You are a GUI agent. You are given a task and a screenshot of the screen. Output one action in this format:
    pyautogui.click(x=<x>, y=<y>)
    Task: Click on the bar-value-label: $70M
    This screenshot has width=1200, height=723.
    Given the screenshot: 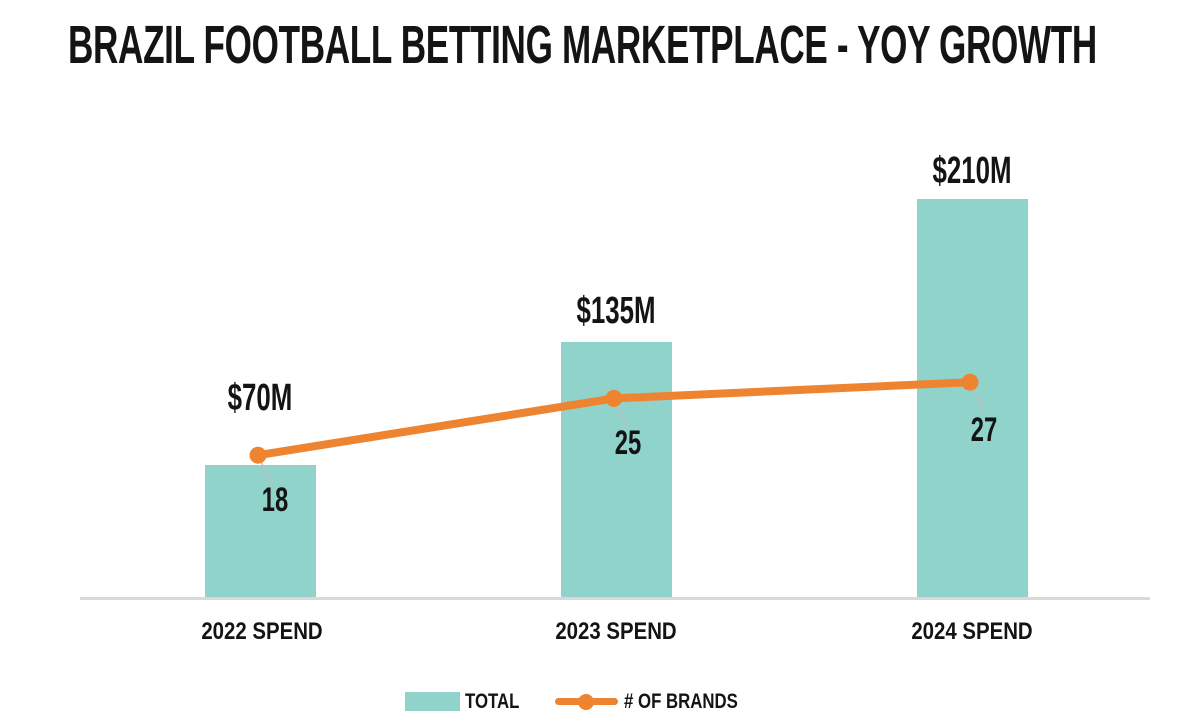 What is the action you would take?
    pyautogui.click(x=260, y=398)
    